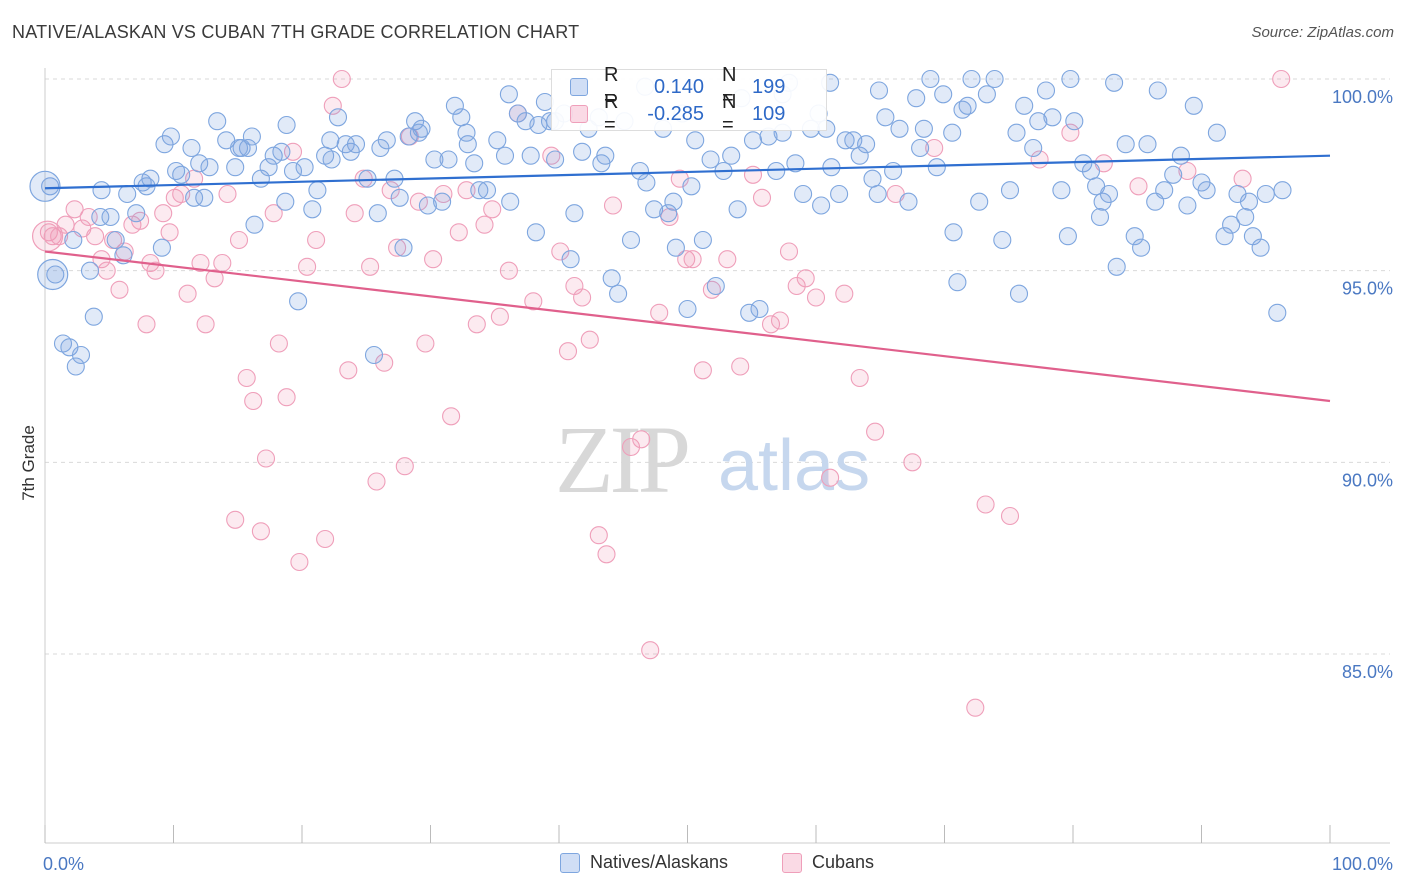  I want to click on legend-item-cubans: Cubans, so click(828, 862).